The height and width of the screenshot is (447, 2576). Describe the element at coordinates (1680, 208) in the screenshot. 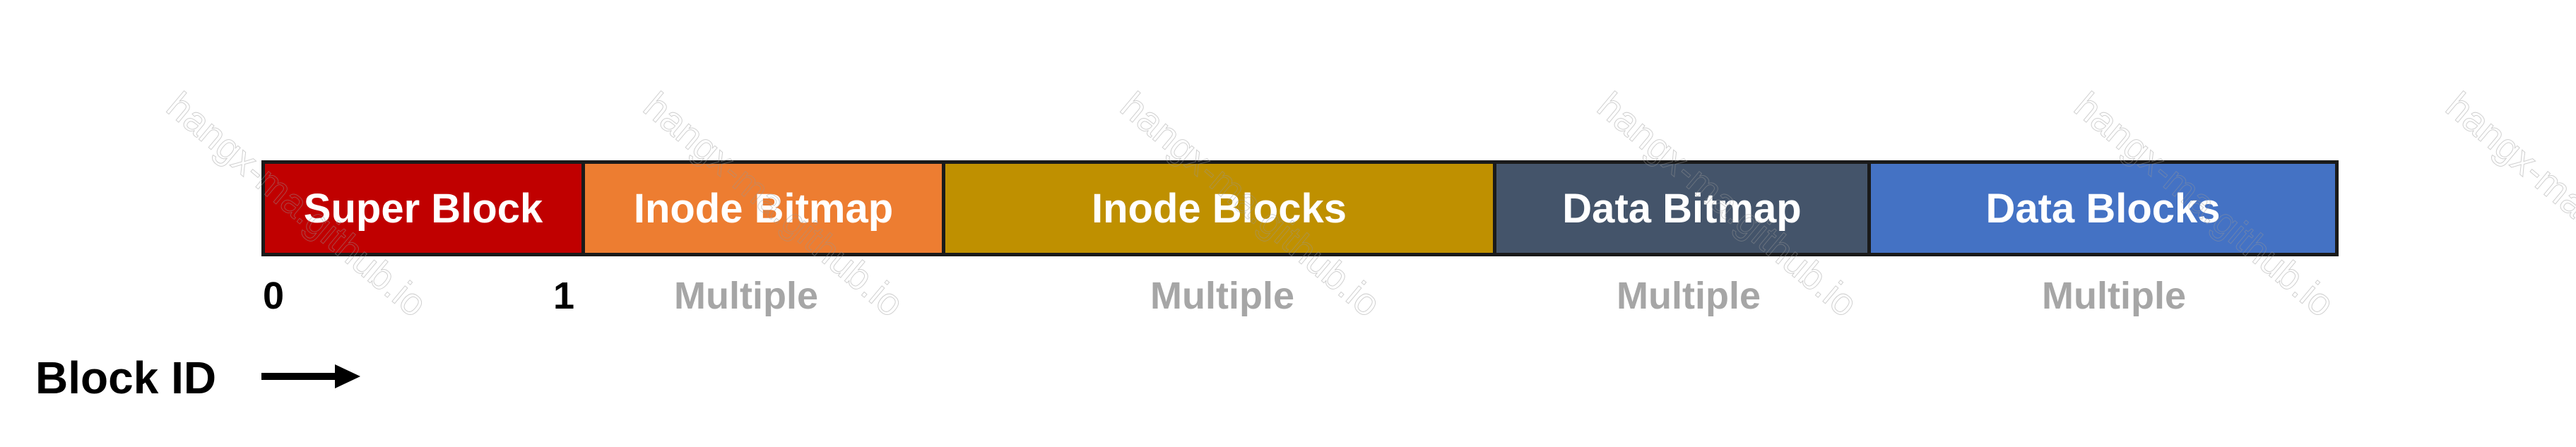

I see `data-bitmap-segment: Data Bitmap` at that location.